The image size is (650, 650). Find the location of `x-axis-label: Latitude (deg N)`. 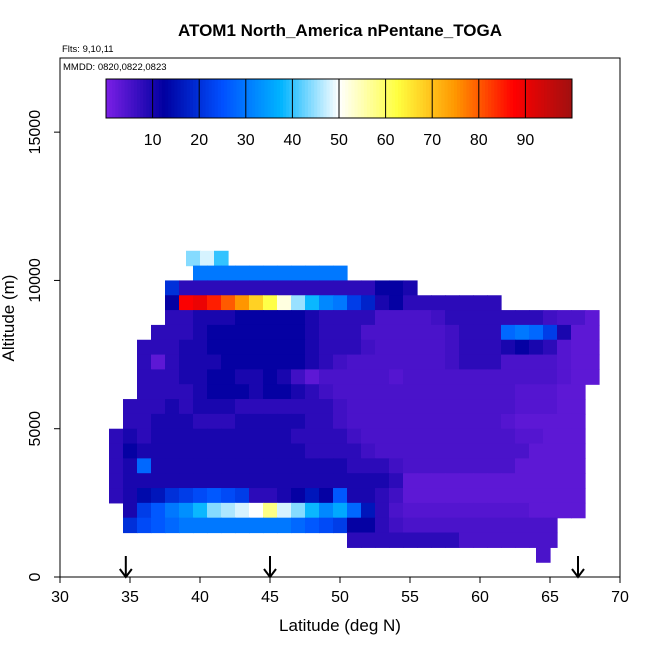

x-axis-label: Latitude (deg N) is located at coordinates (340, 625).